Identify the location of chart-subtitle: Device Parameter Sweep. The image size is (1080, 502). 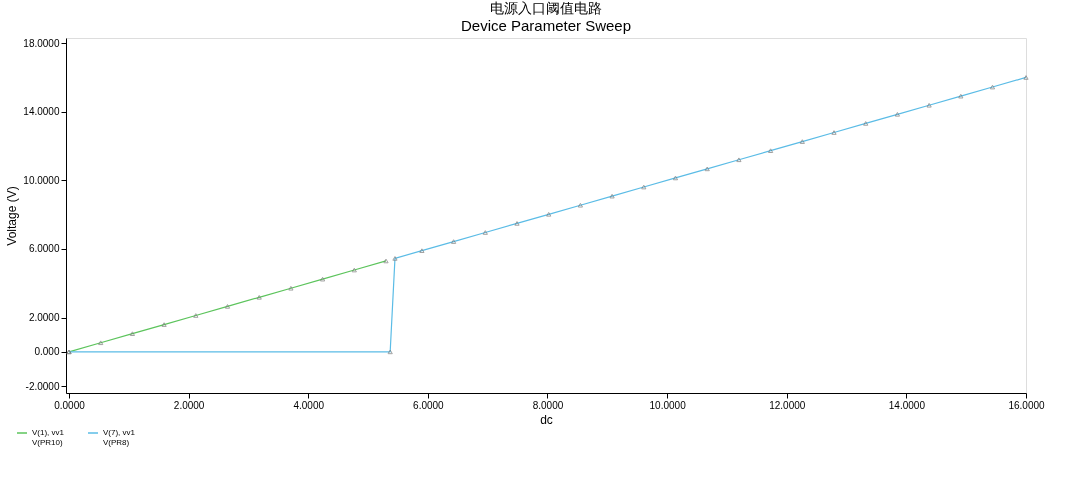
(546, 25).